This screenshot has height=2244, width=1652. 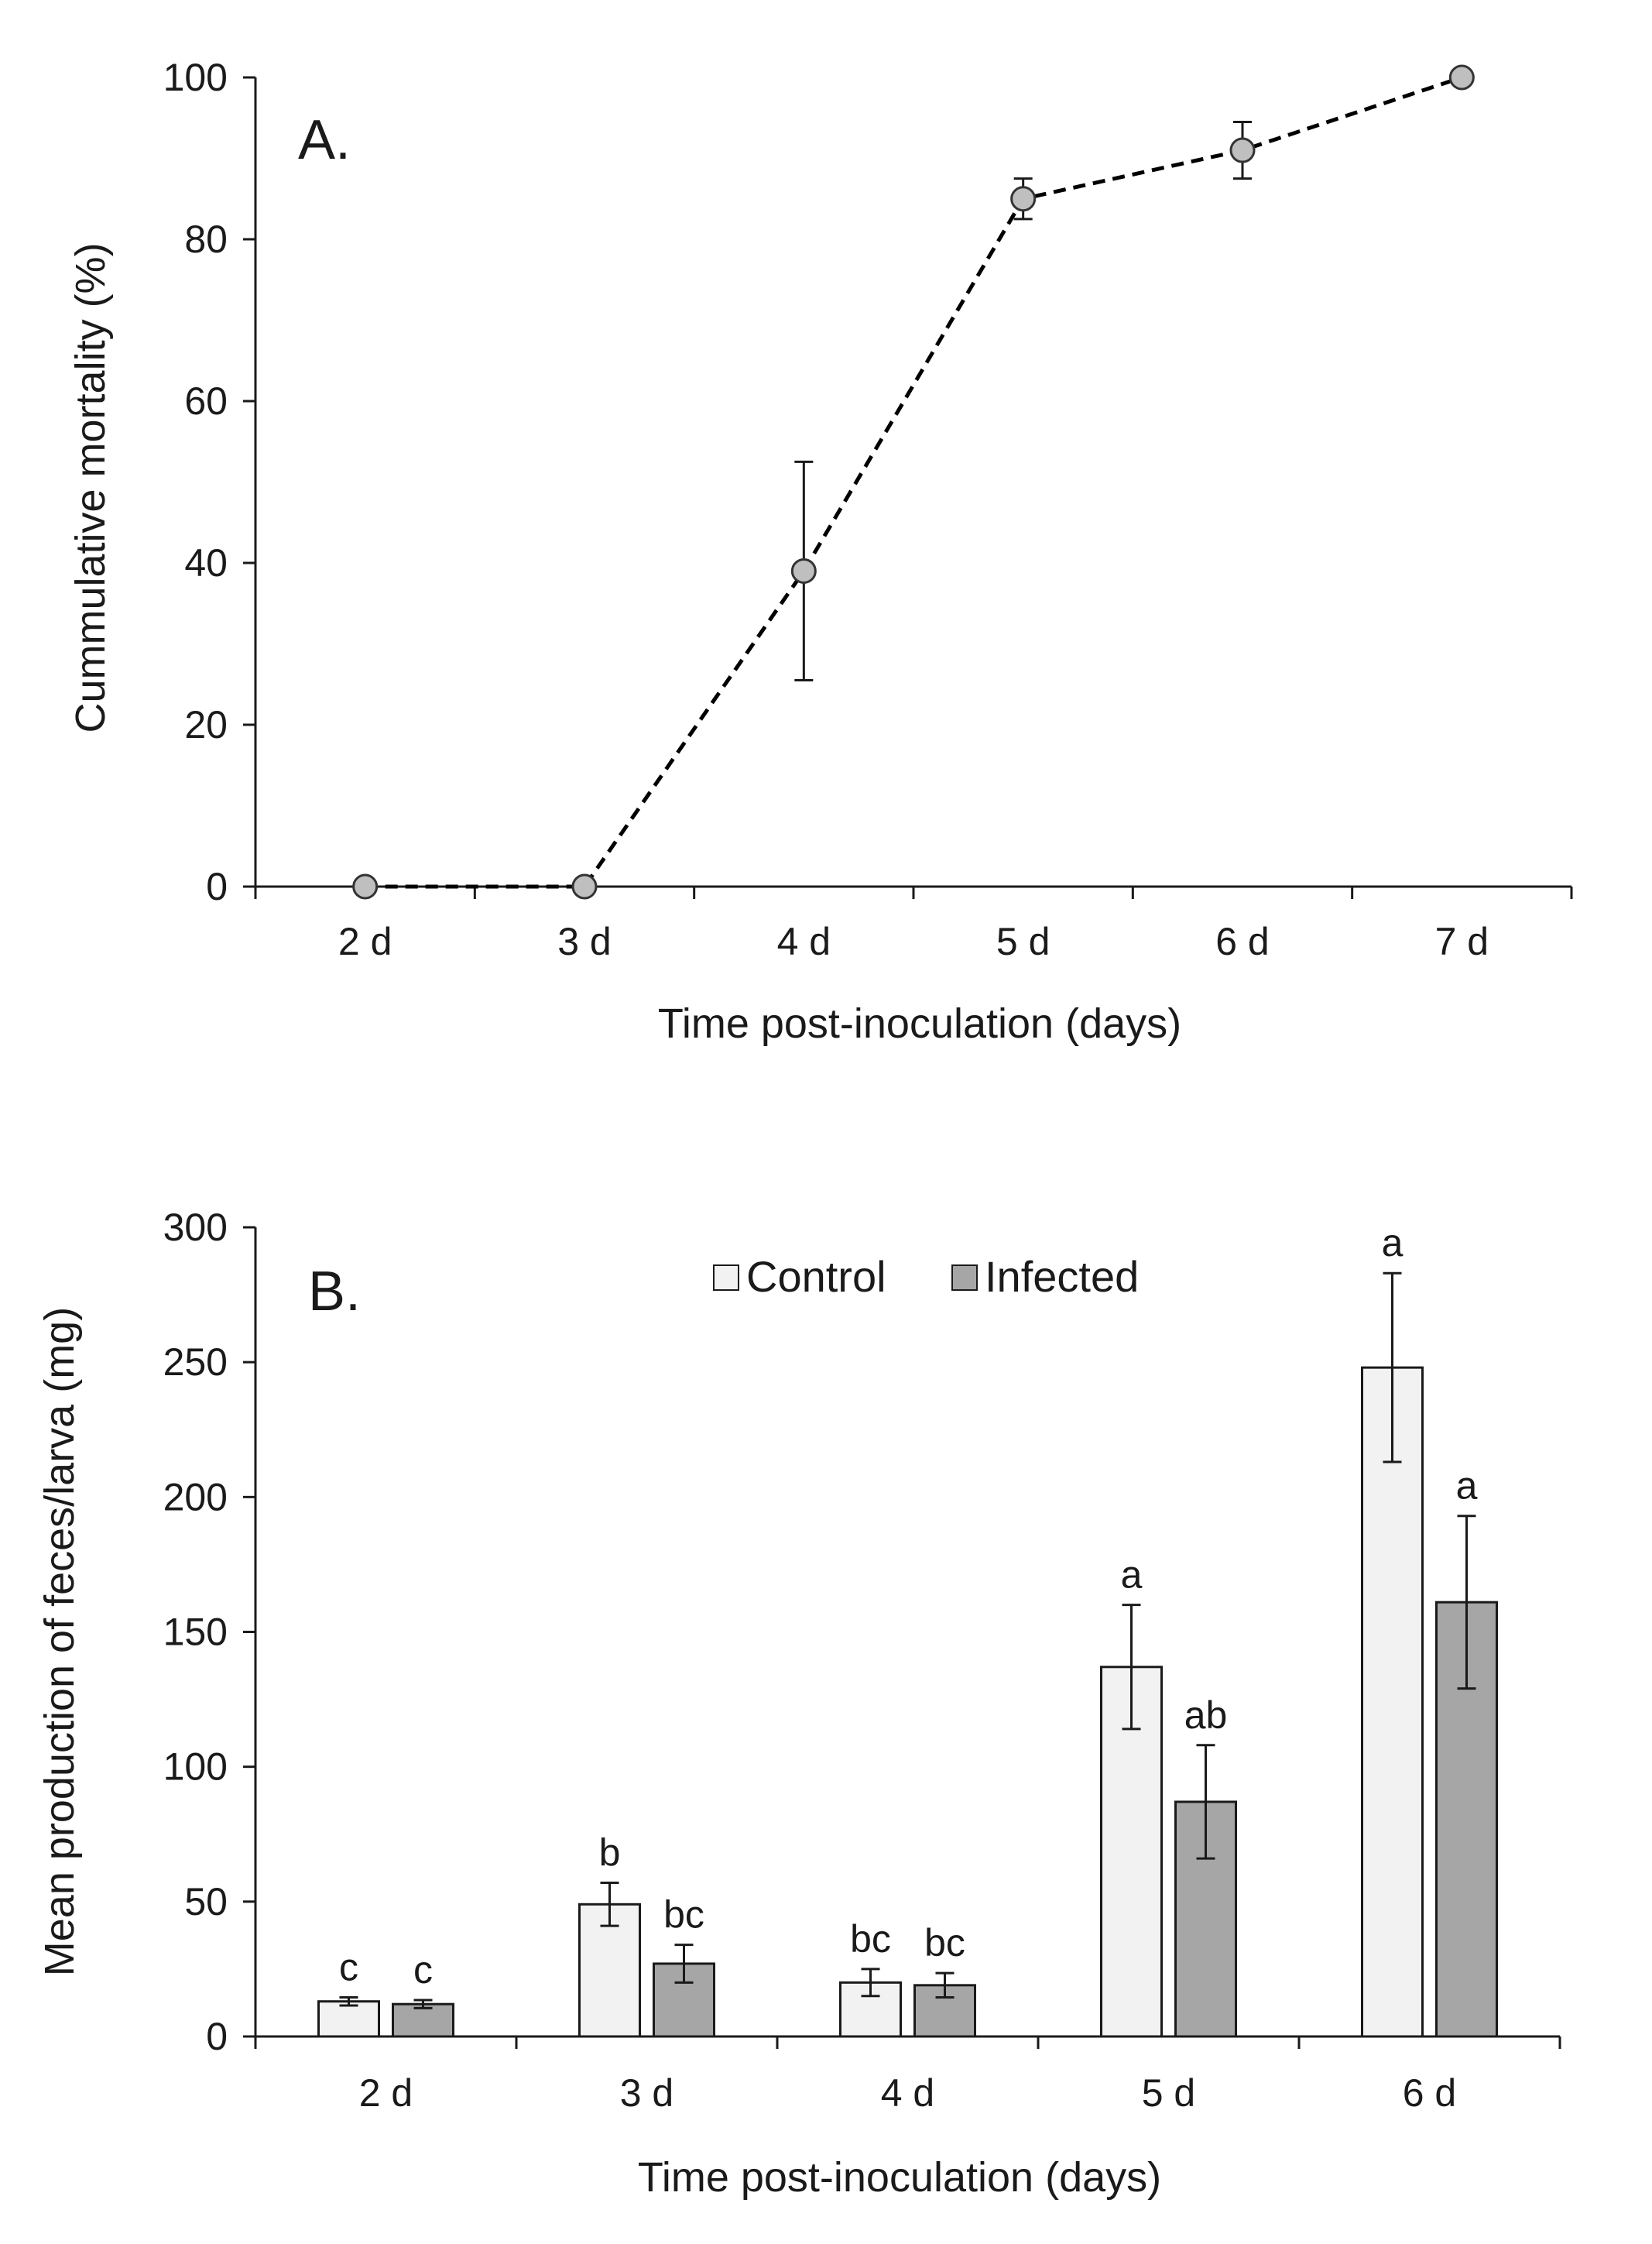 What do you see at coordinates (423, 1970) in the screenshot?
I see `panel-b-significance-label-infected: c` at bounding box center [423, 1970].